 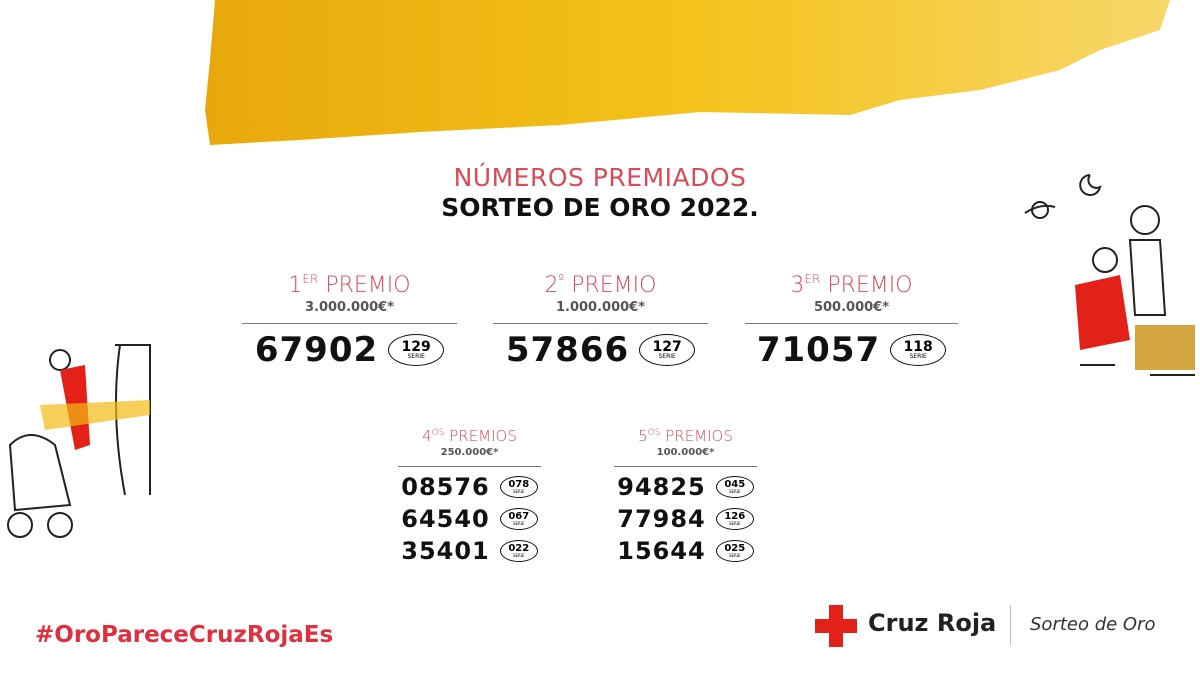 What do you see at coordinates (1109, 275) in the screenshot?
I see `illustration-right` at bounding box center [1109, 275].